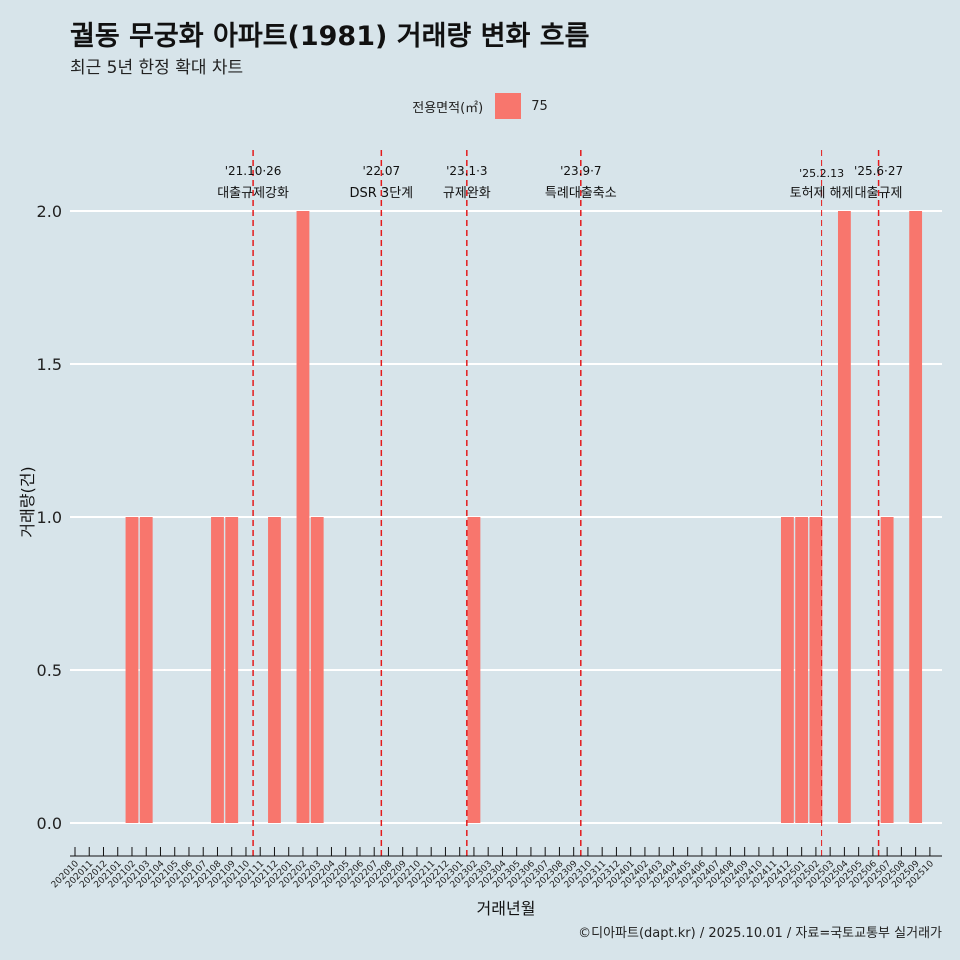 This screenshot has width=960, height=960. I want to click on y-axis-title: 거래량(건), so click(27, 501).